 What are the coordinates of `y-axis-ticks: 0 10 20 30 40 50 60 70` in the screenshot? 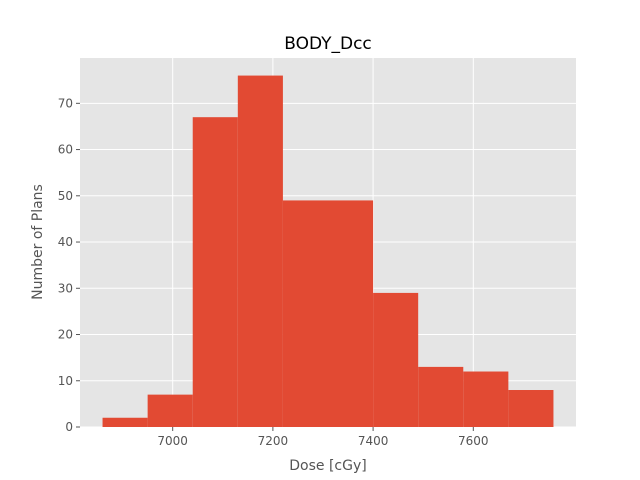 It's located at (69, 265).